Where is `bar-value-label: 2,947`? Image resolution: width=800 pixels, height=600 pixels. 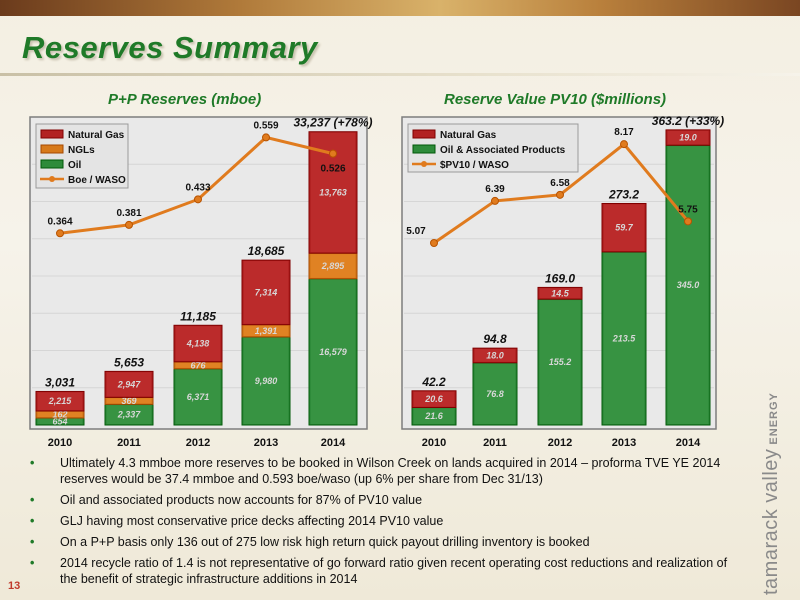 bar-value-label: 2,947 is located at coordinates (129, 384).